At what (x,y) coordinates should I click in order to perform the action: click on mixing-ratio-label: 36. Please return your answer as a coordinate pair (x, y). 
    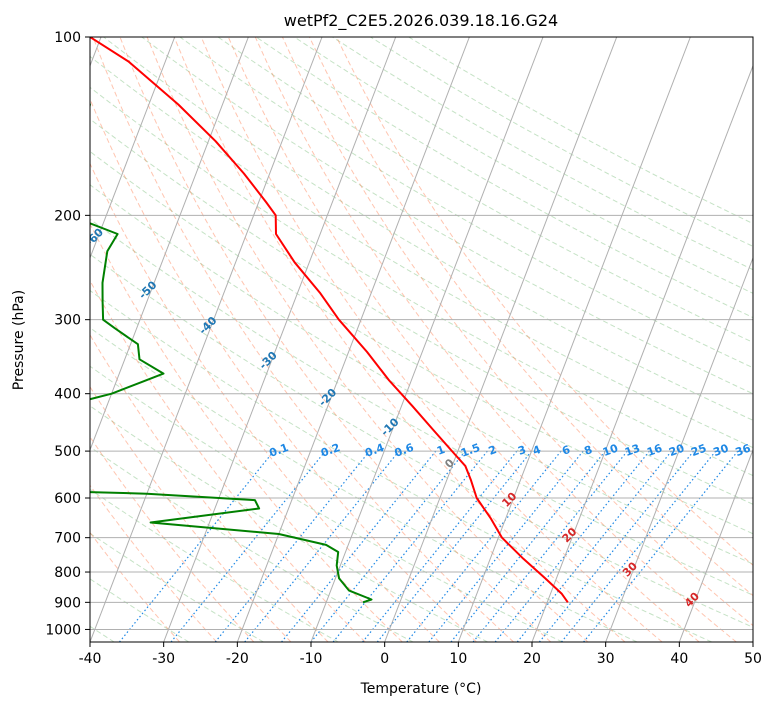
    Looking at the image, I should click on (743, 451).